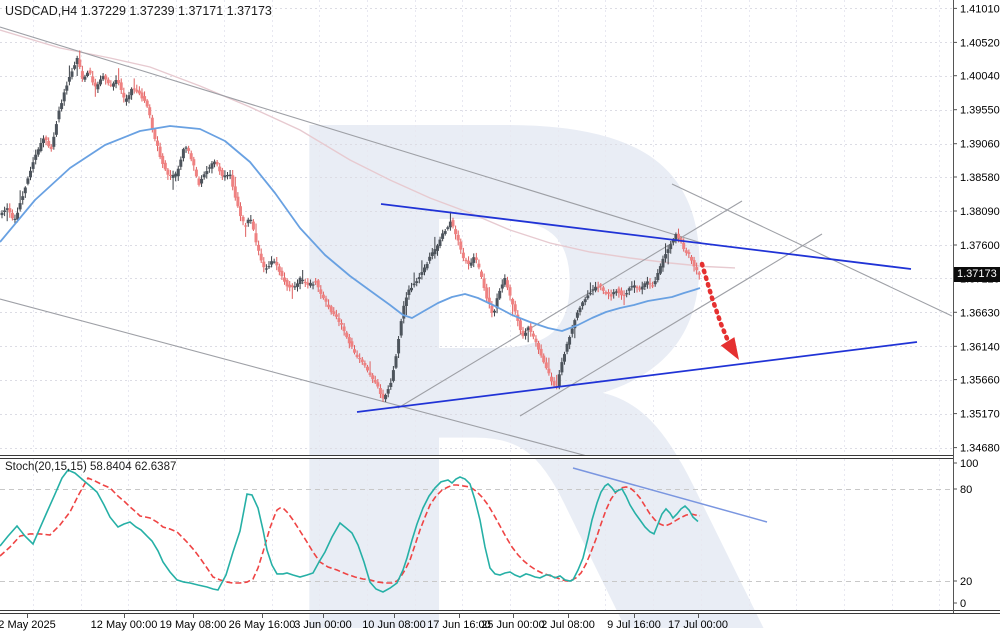 The height and width of the screenshot is (634, 1000). I want to click on price-tick-label: 1.35660, so click(980, 381).